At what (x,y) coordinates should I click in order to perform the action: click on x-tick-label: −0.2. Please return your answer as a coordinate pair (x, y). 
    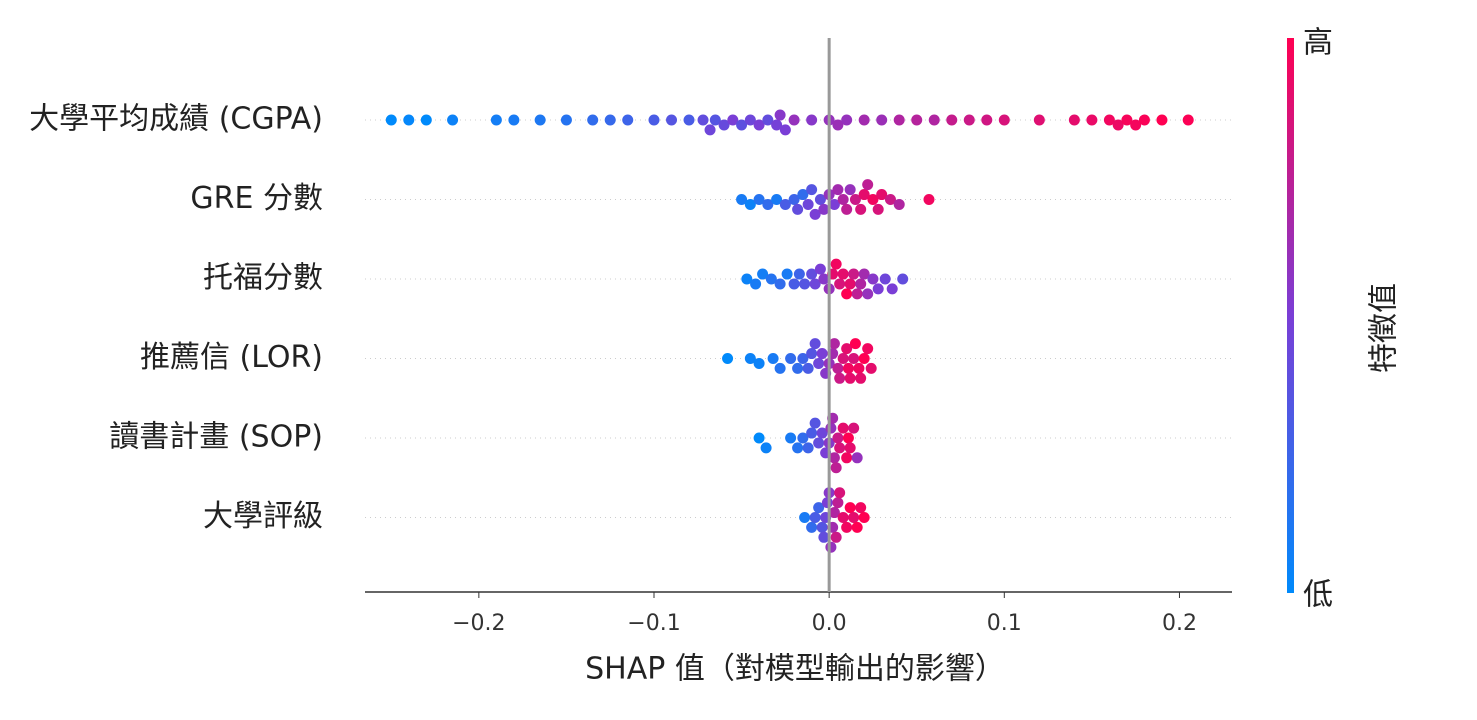
    Looking at the image, I should click on (478, 623).